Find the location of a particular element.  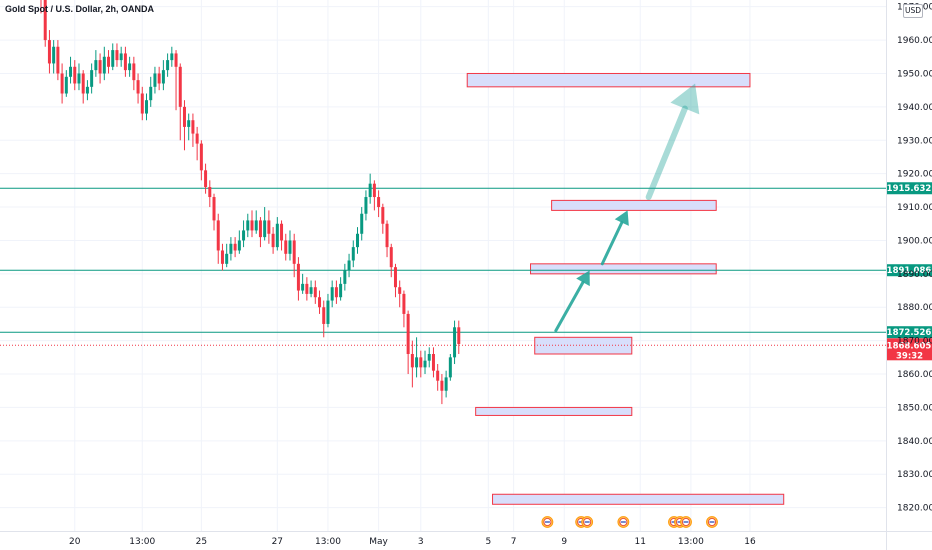

level-price-label: 1872.526 is located at coordinates (909, 333).